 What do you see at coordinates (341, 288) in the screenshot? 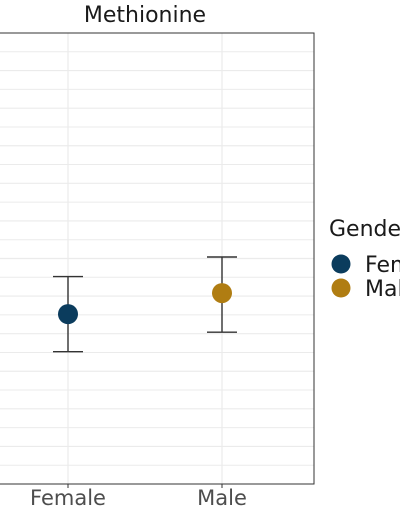
I see `legend-key-male` at bounding box center [341, 288].